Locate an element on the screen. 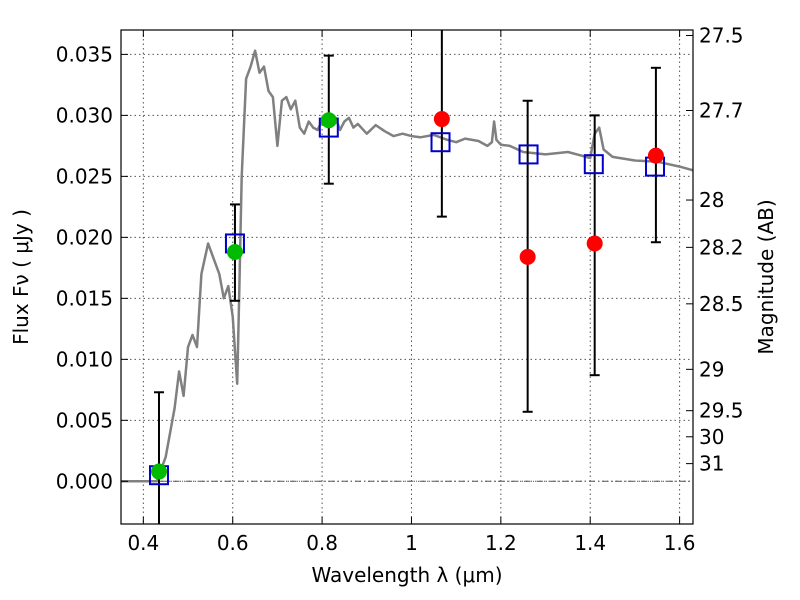 The image size is (800, 600). x-tick-label: 0.4 is located at coordinates (143, 543).